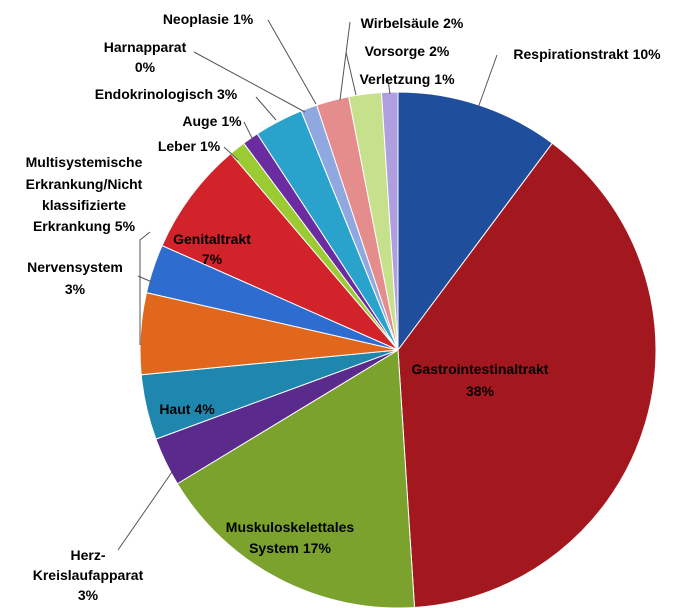  I want to click on category-text: System, so click(274, 548).